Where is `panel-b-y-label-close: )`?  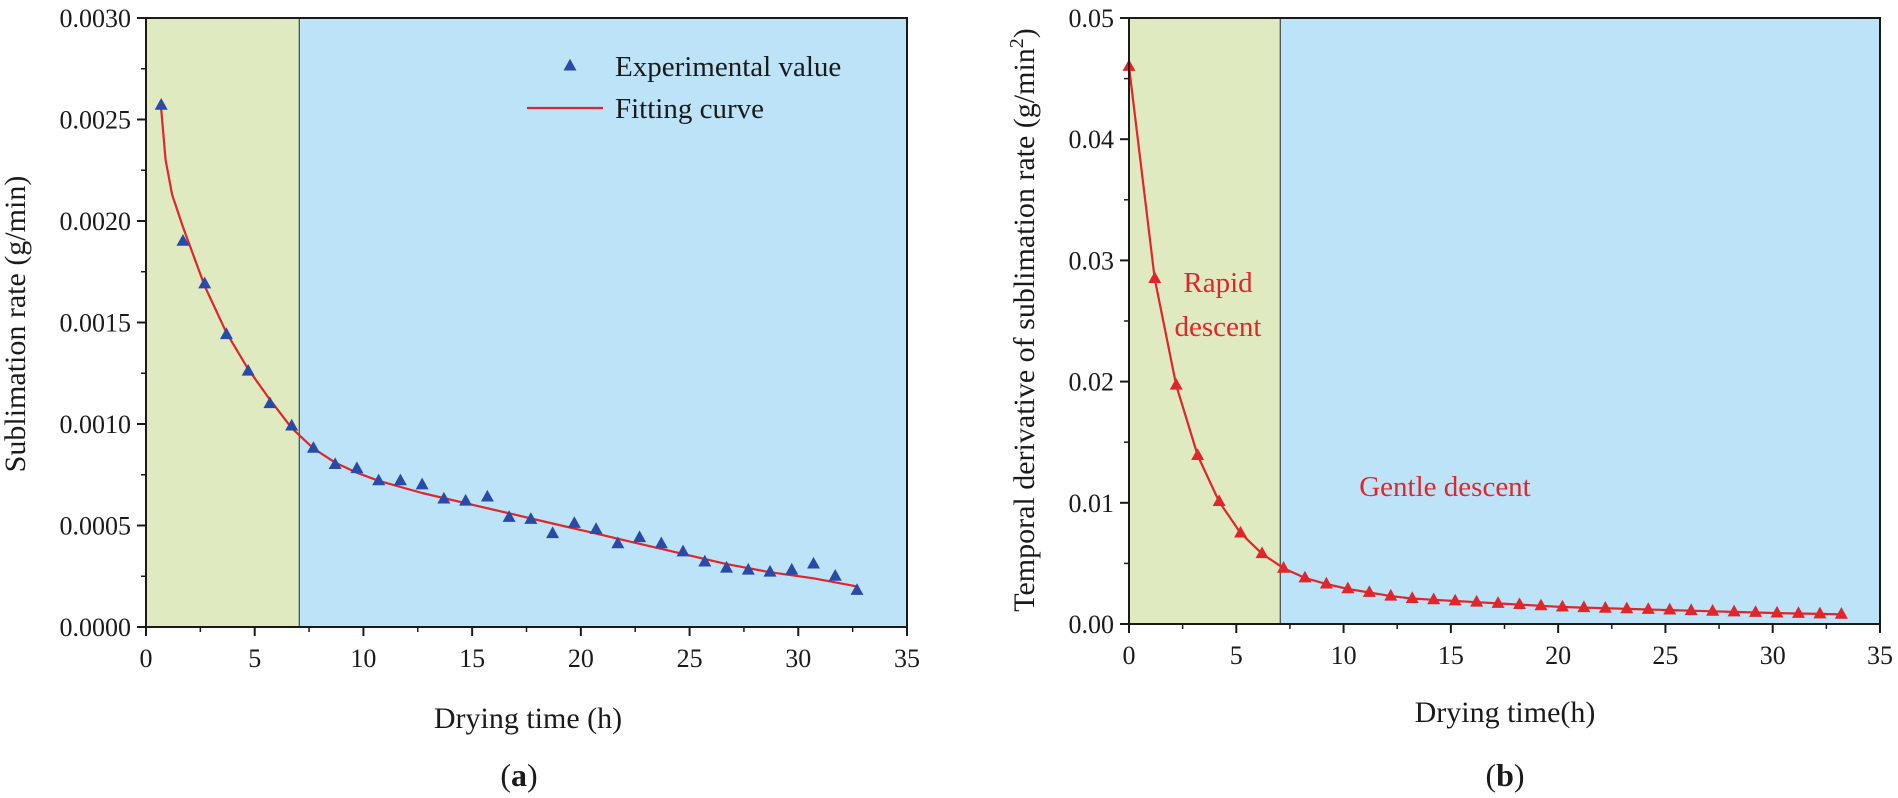
panel-b-y-label-close: ) is located at coordinates (1024, 33).